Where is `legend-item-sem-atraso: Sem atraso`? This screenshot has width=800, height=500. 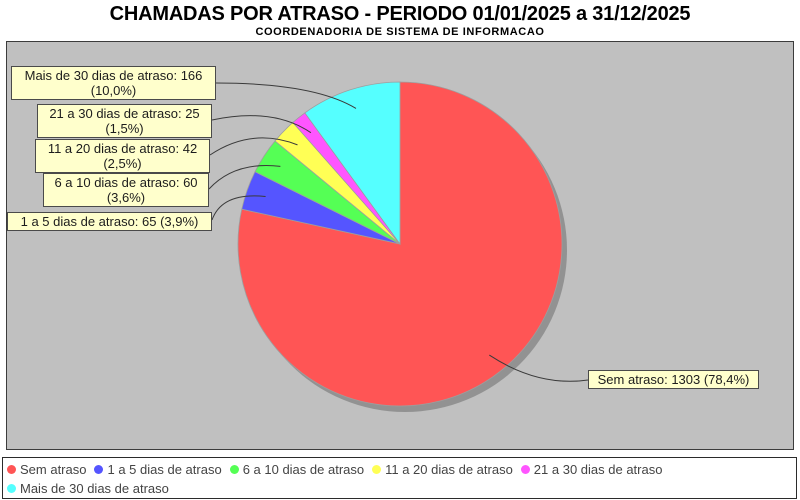 legend-item-sem-atraso: Sem atraso is located at coordinates (46, 469).